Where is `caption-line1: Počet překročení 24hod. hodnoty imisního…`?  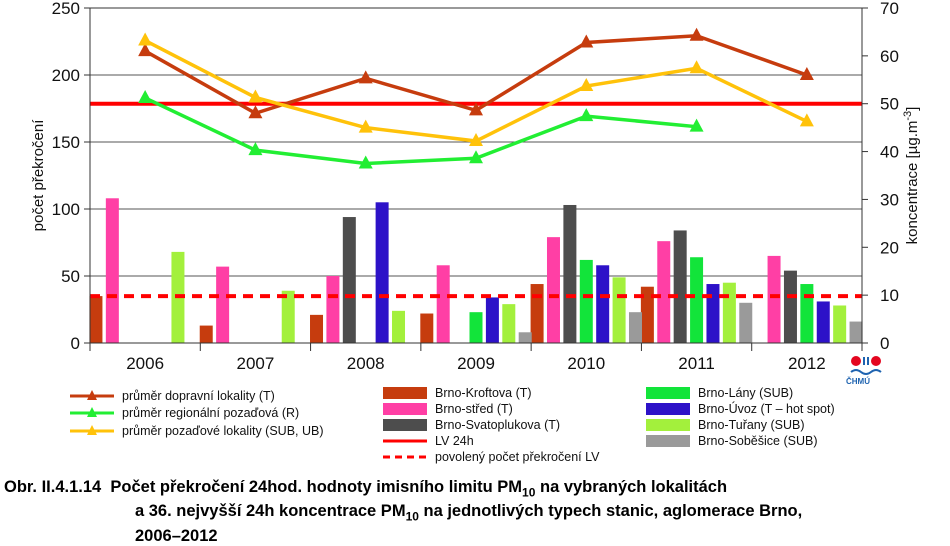
caption-line1: Počet překročení 24hod. hodnoty imisního… is located at coordinates (316, 487).